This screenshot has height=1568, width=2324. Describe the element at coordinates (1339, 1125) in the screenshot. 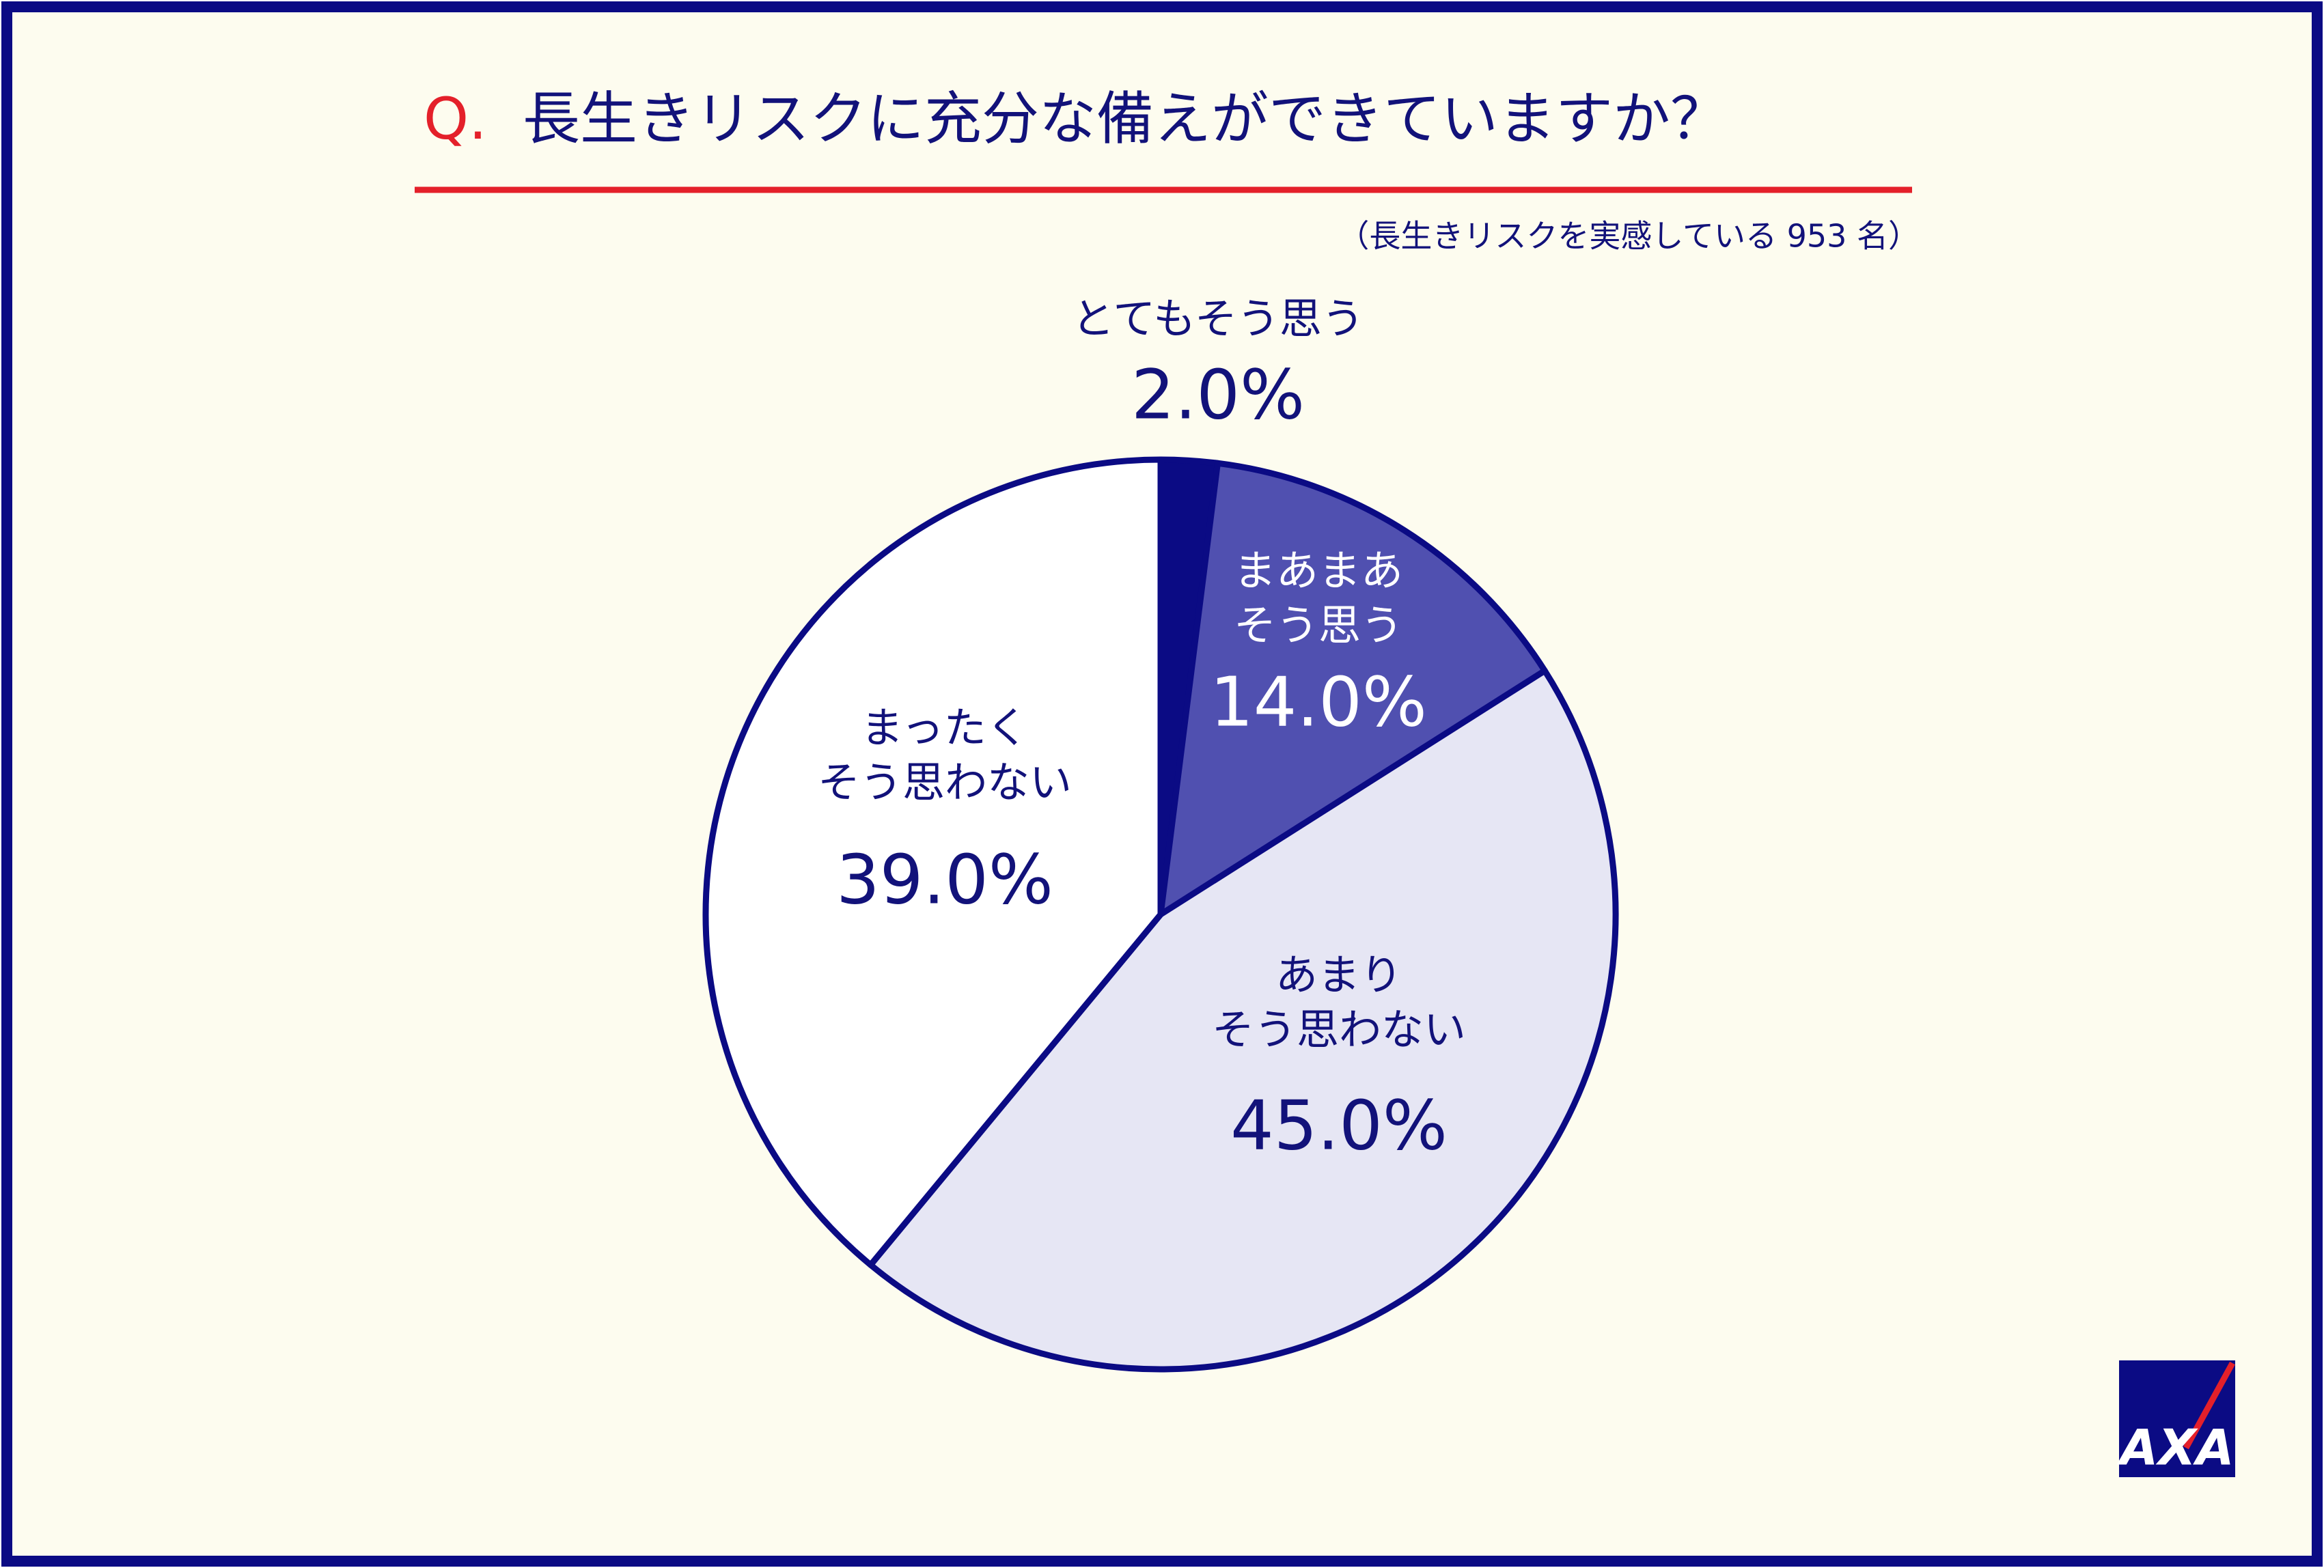

I see `value-label: 45.0%` at that location.